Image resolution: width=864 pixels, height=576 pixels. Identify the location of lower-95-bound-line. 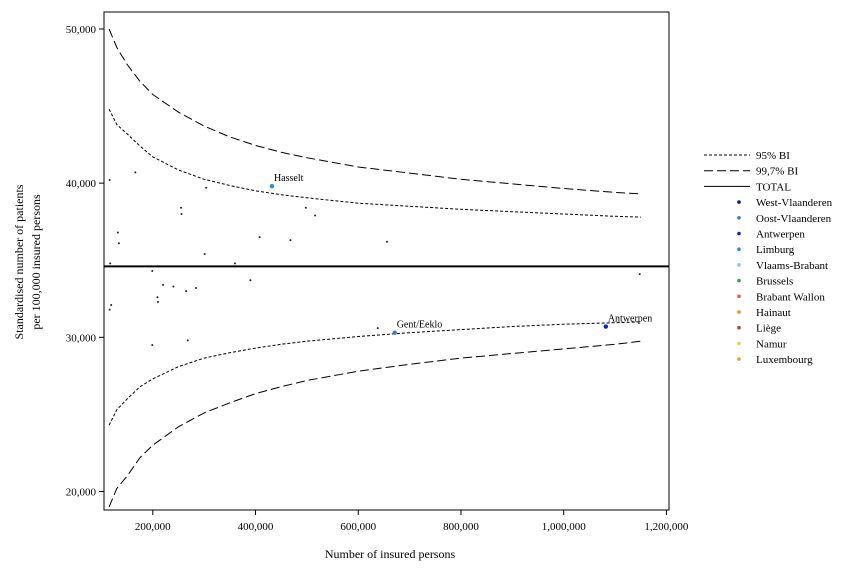
(374, 373).